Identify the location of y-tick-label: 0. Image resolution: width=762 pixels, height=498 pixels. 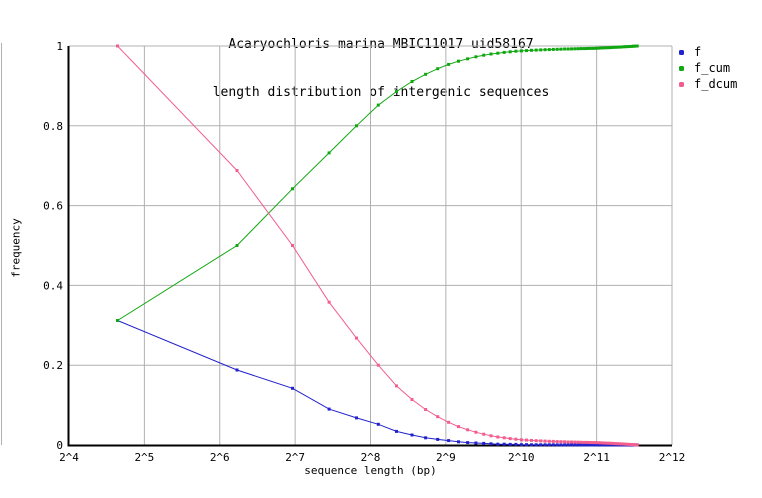
(59, 445).